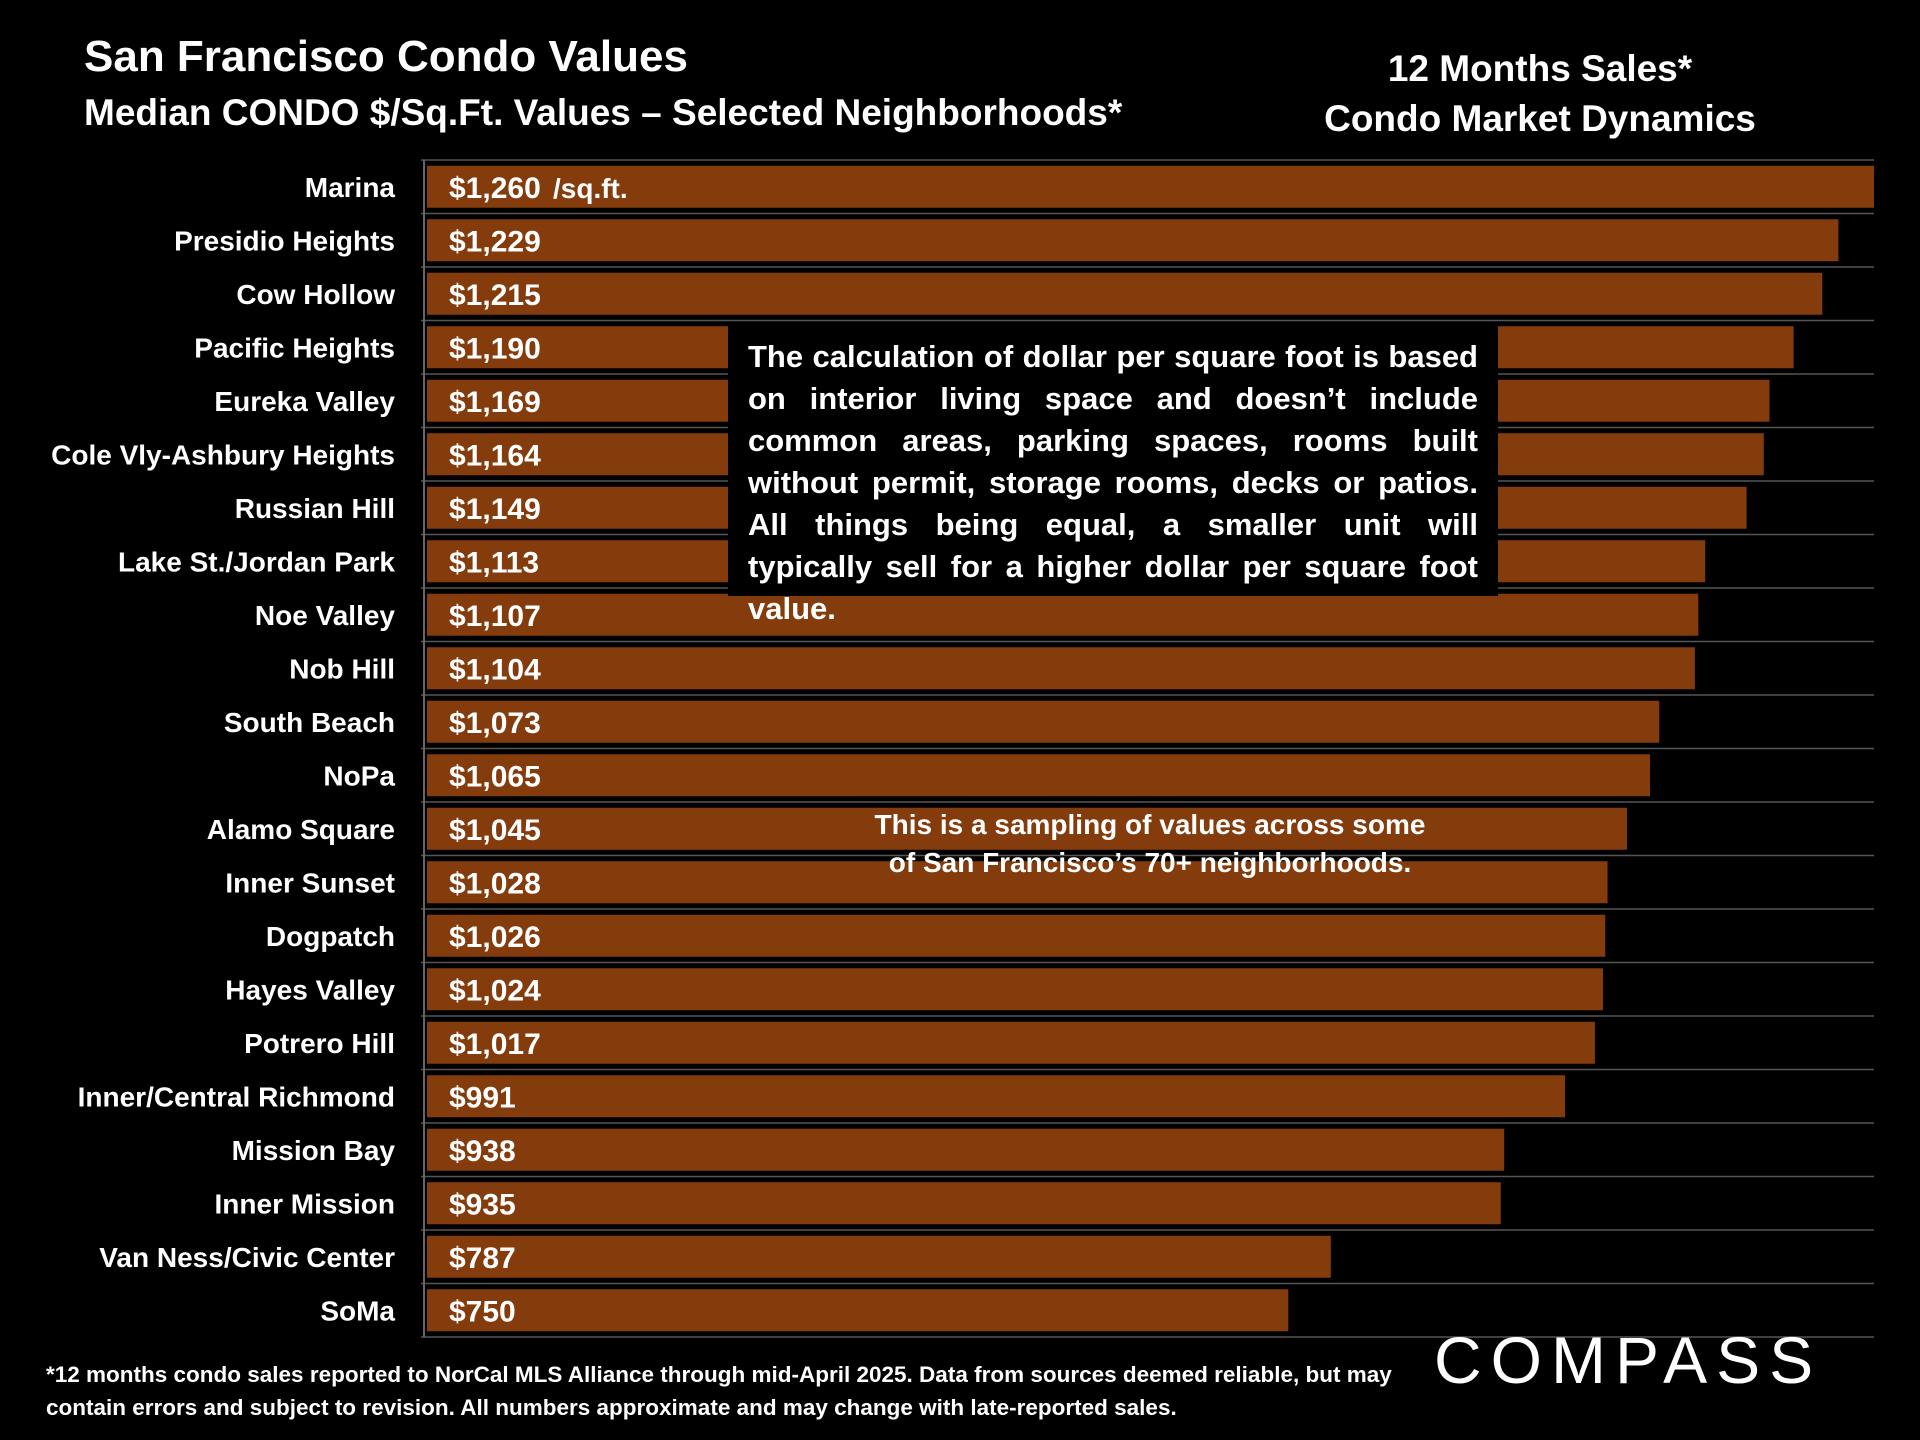  Describe the element at coordinates (495, 241) in the screenshot. I see `value-label: $1,229` at that location.